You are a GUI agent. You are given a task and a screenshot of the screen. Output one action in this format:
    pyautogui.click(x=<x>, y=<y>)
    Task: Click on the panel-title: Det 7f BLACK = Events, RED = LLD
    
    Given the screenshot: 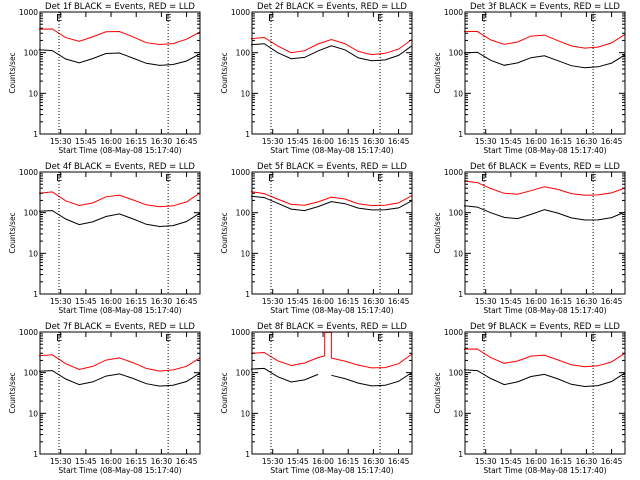 What is the action you would take?
    pyautogui.click(x=120, y=327)
    